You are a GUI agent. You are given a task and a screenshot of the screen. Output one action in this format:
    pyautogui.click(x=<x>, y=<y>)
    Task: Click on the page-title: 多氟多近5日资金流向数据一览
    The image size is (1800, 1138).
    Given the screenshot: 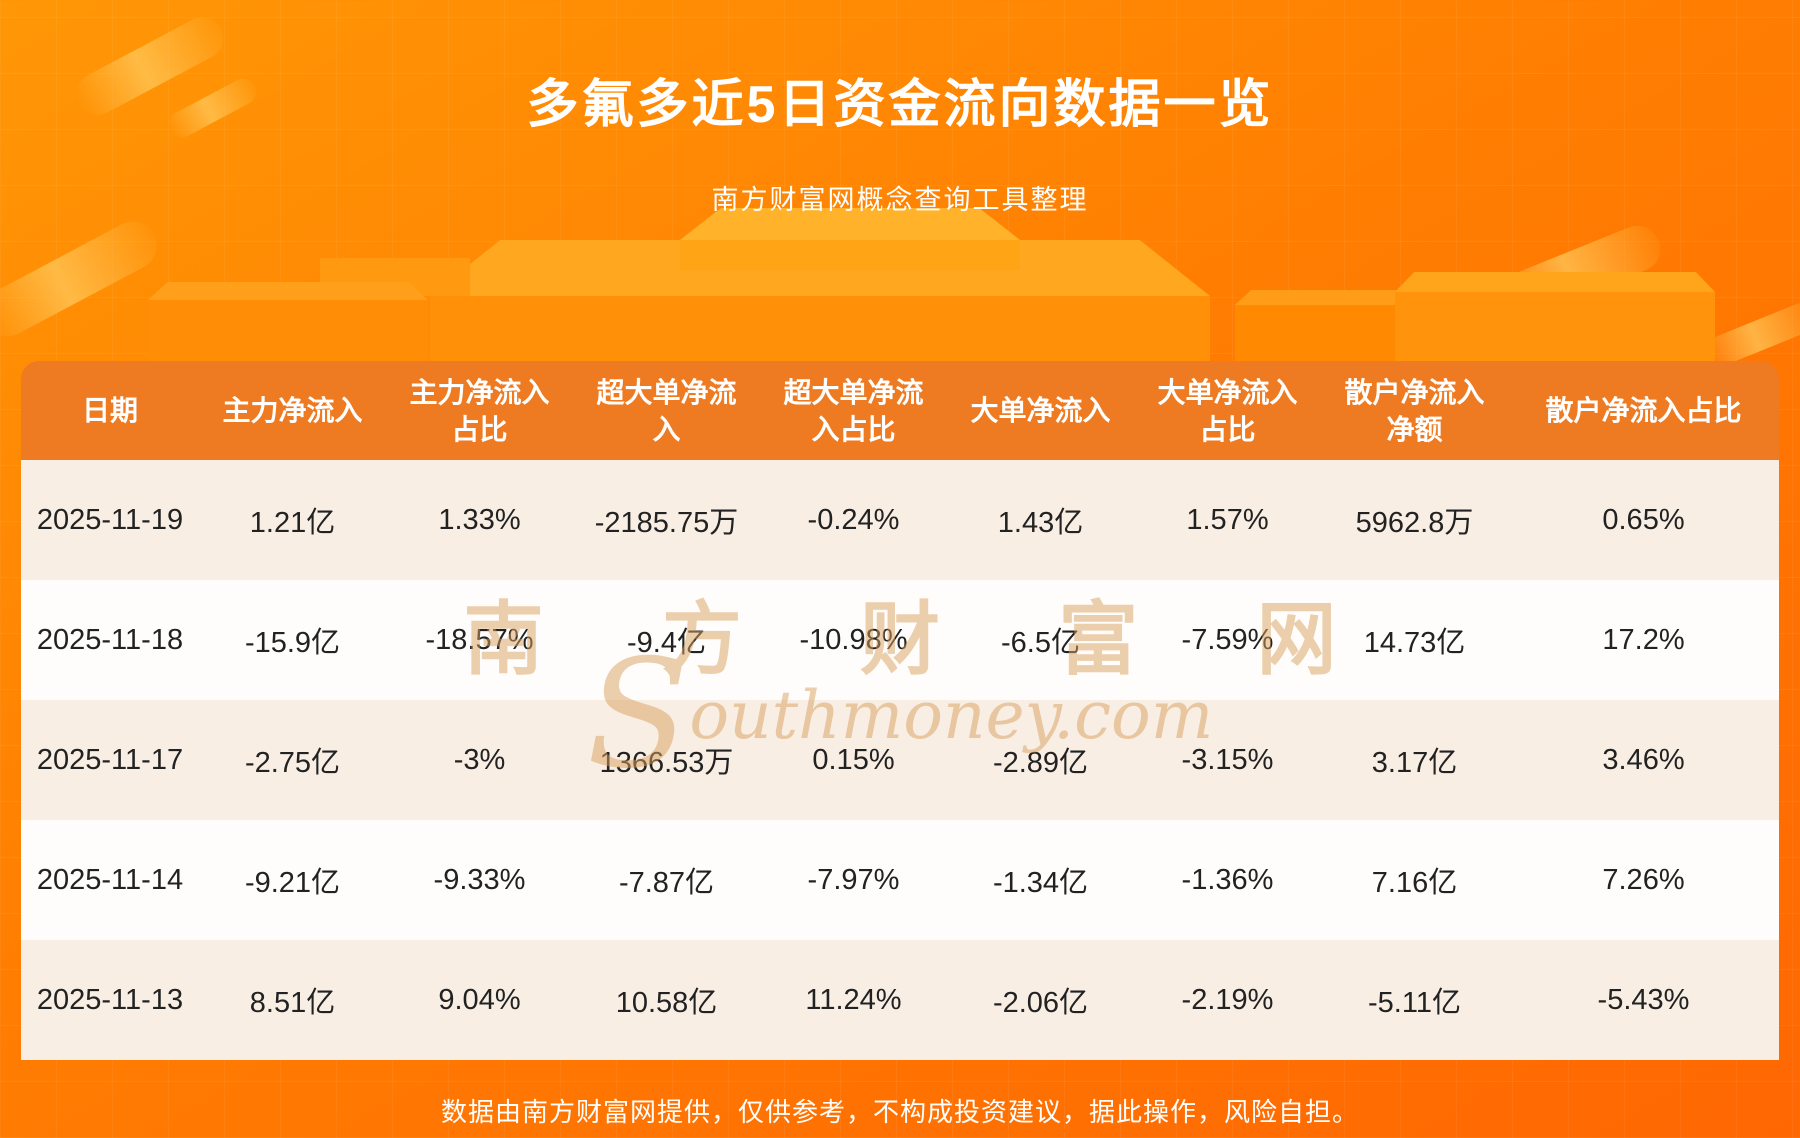 What is the action you would take?
    pyautogui.click(x=900, y=105)
    